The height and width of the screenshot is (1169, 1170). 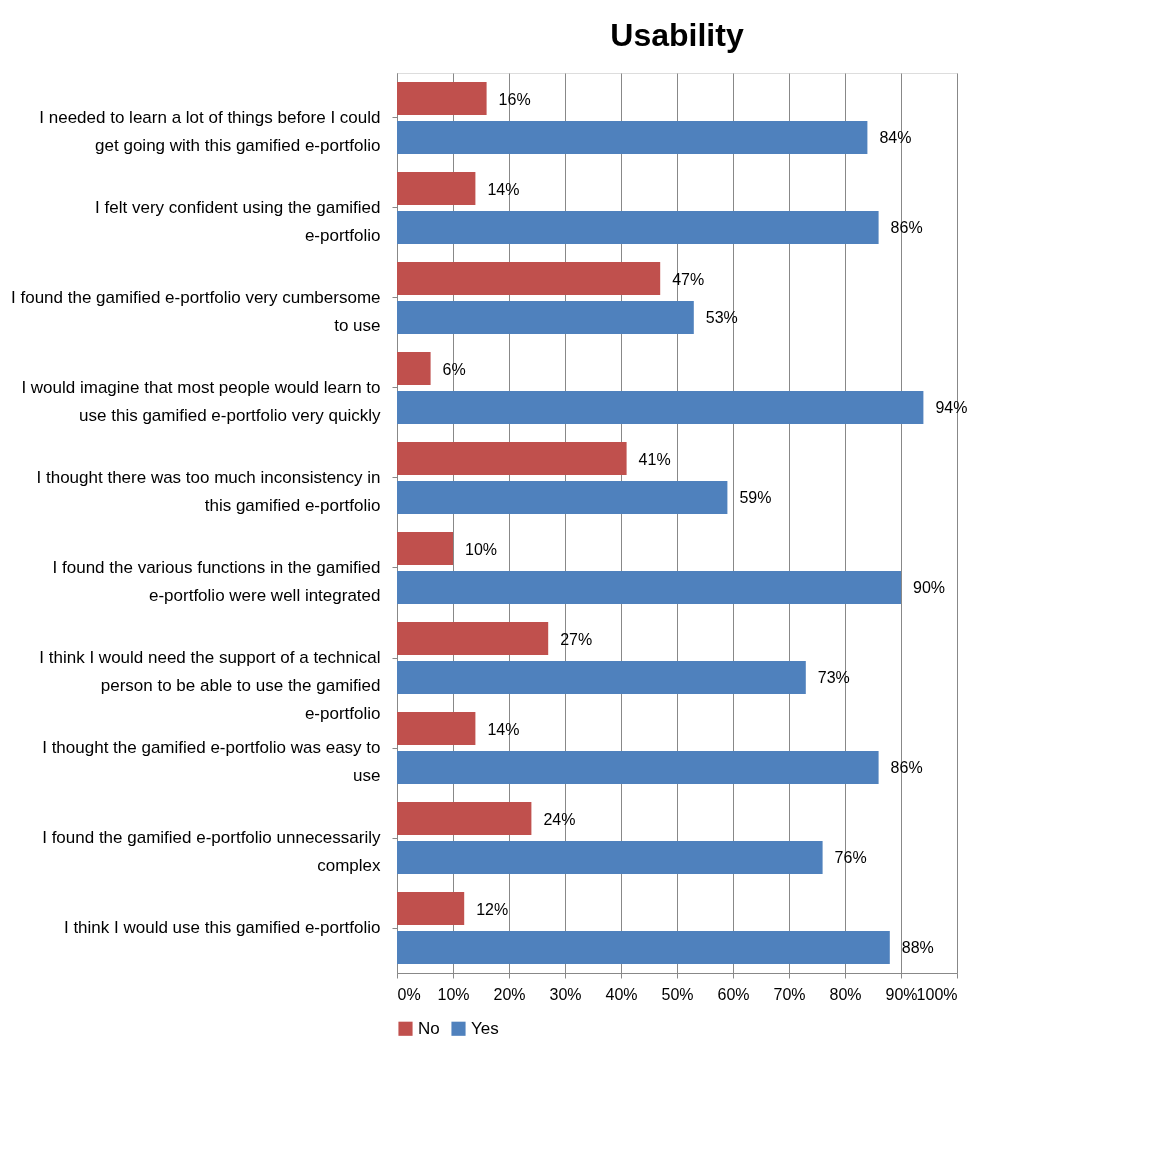 What do you see at coordinates (789, 994) in the screenshot?
I see `x-tick-label: 70%` at bounding box center [789, 994].